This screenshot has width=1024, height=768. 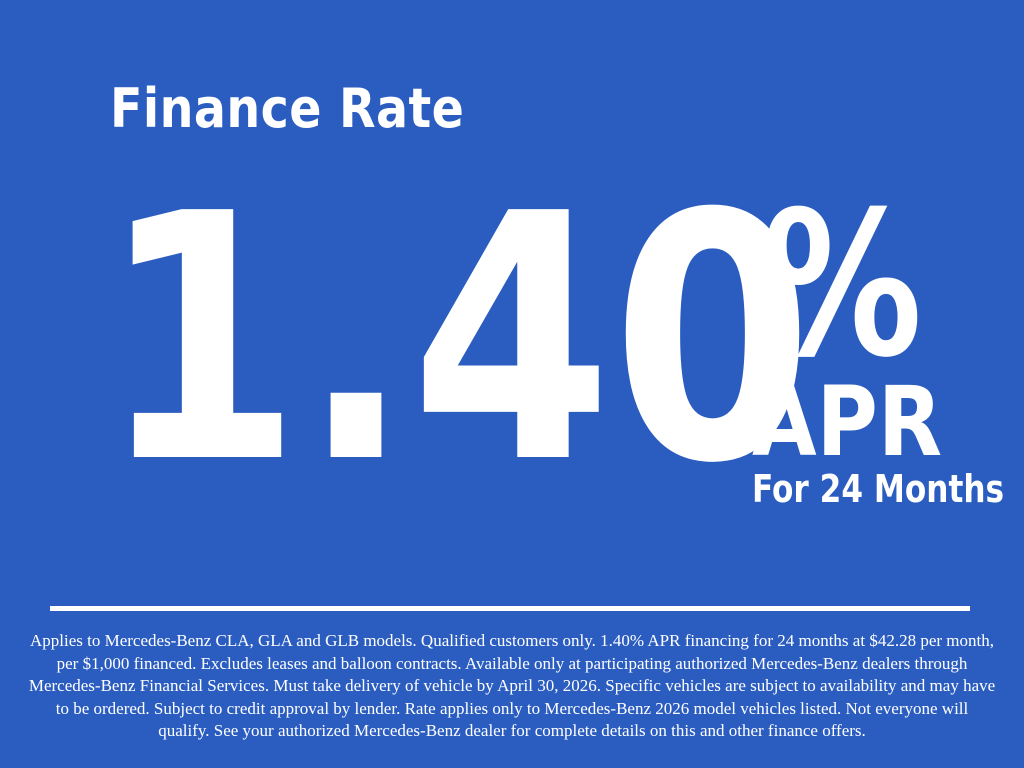 I want to click on percent-symbol: %, so click(x=842, y=285).